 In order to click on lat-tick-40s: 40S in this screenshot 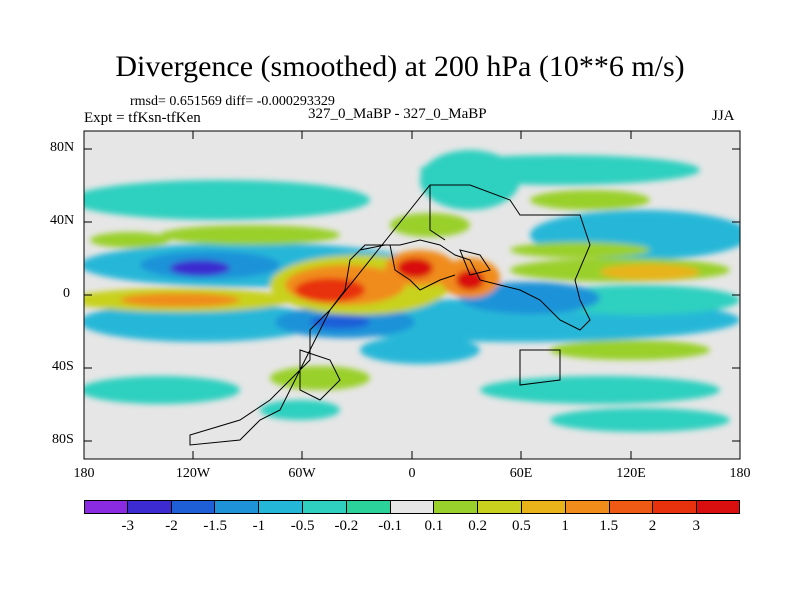, I will do `click(63, 366)`.